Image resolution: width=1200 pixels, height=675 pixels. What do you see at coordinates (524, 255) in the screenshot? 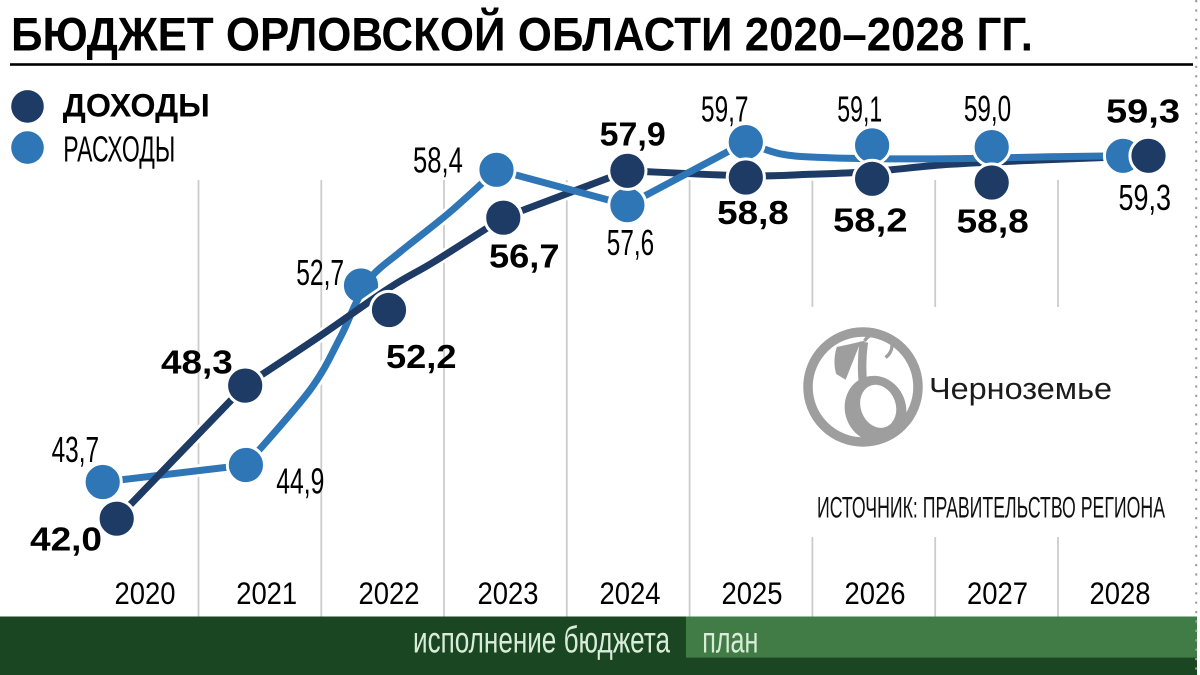
I see `svg-text: 56,7` at bounding box center [524, 255].